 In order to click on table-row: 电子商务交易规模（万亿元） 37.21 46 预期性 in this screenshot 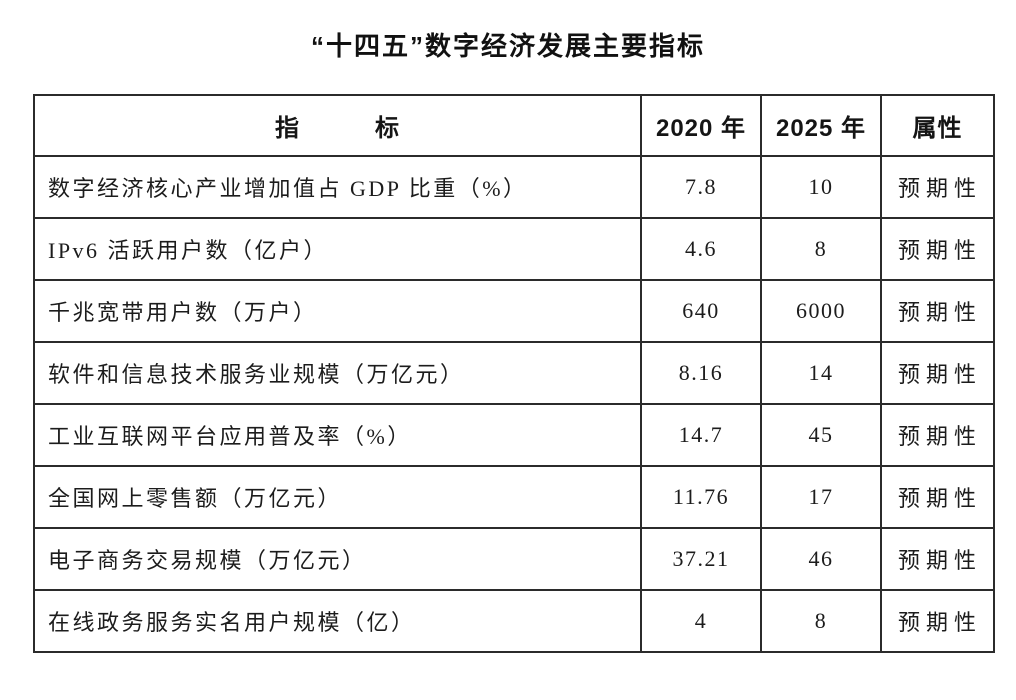, I will do `click(514, 559)`.